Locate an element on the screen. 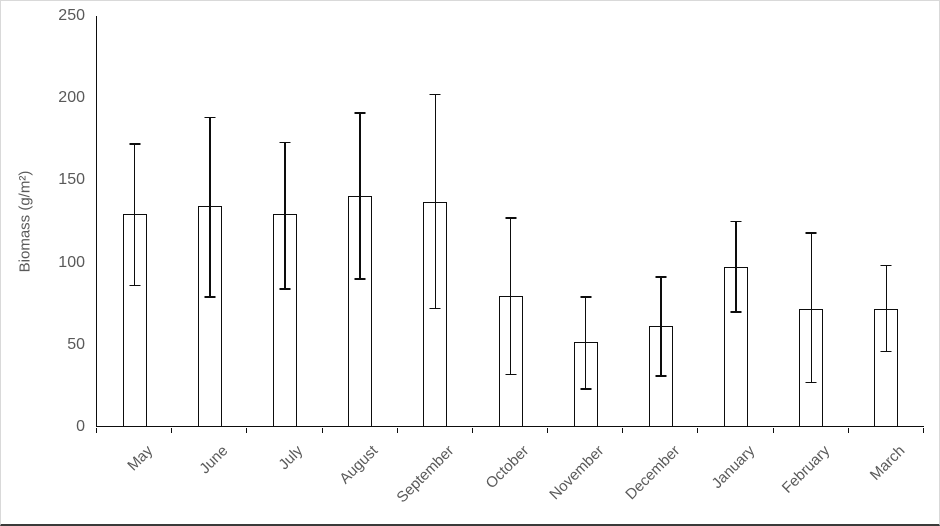  error-cap-top-december is located at coordinates (661, 277).